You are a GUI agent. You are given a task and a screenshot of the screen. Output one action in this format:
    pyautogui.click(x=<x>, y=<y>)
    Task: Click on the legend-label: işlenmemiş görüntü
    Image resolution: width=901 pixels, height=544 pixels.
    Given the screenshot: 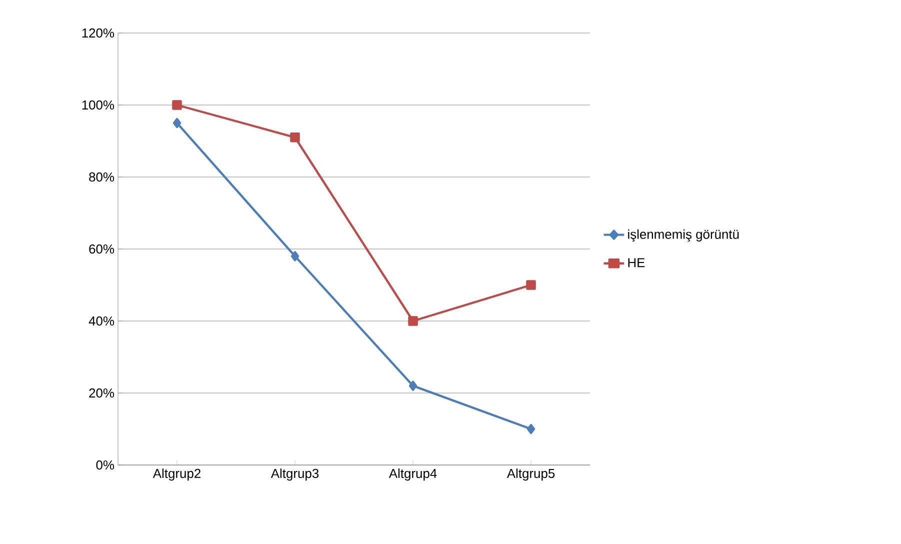 What is the action you would take?
    pyautogui.click(x=683, y=235)
    